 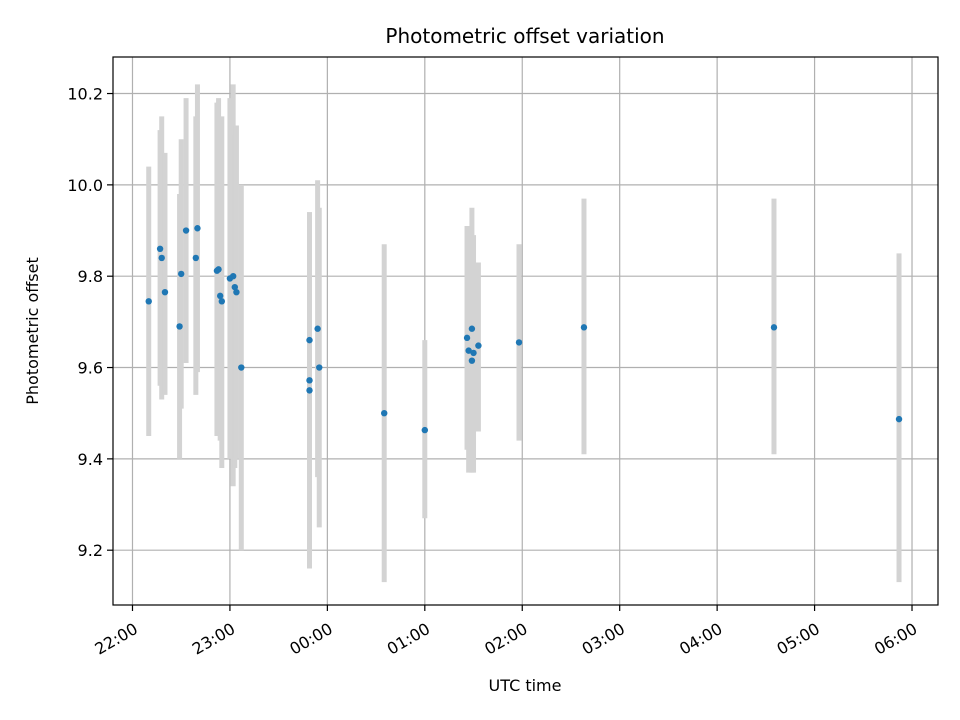 I want to click on x-axis-label: UTC time, so click(x=525, y=685).